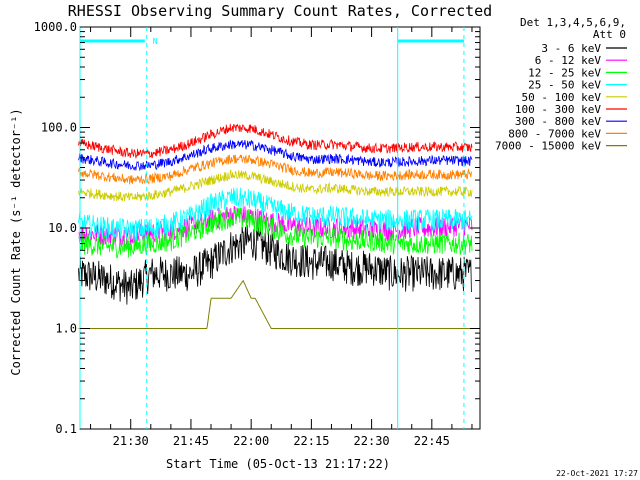  I want to click on series-25-50-kev, so click(275, 214).